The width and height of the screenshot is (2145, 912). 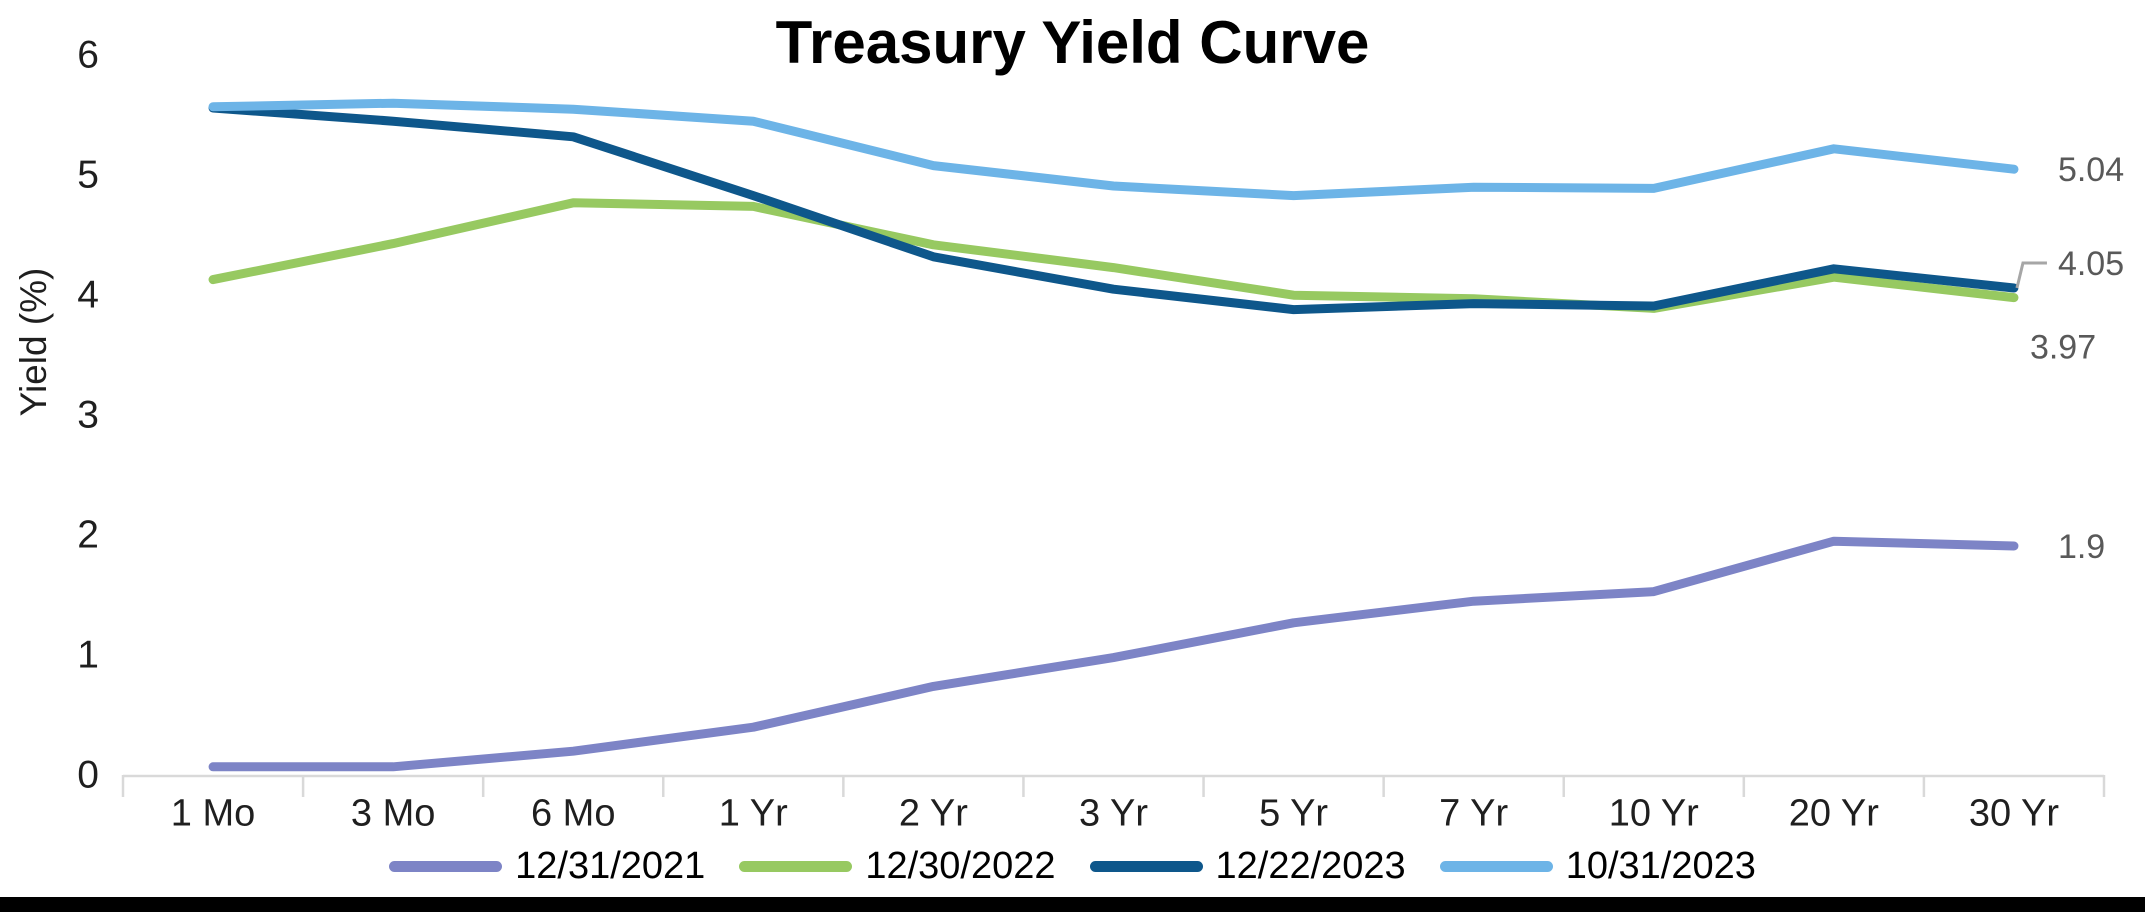 What do you see at coordinates (753, 813) in the screenshot?
I see `x-axis-label: 1 Yr` at bounding box center [753, 813].